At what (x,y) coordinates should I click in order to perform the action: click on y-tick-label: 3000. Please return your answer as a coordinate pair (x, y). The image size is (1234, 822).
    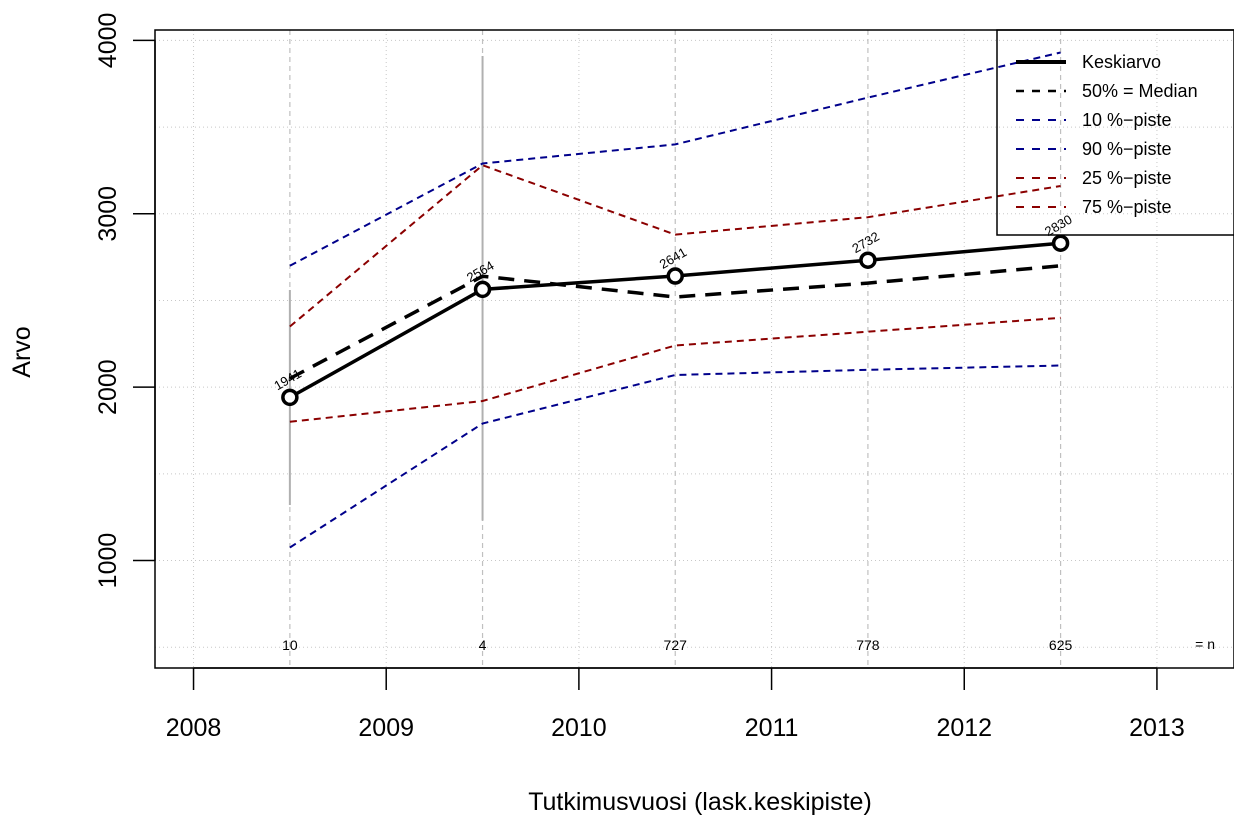
    Looking at the image, I should click on (108, 214).